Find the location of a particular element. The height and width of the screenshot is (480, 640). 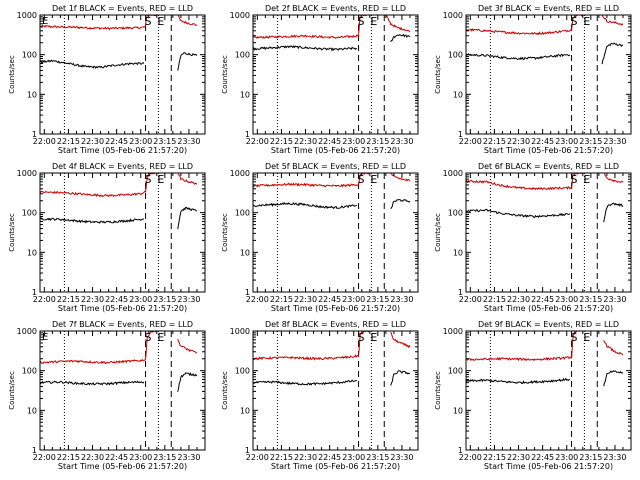

panel-title: Det 6f BLACK = Events, RED = LLD is located at coordinates (548, 166).